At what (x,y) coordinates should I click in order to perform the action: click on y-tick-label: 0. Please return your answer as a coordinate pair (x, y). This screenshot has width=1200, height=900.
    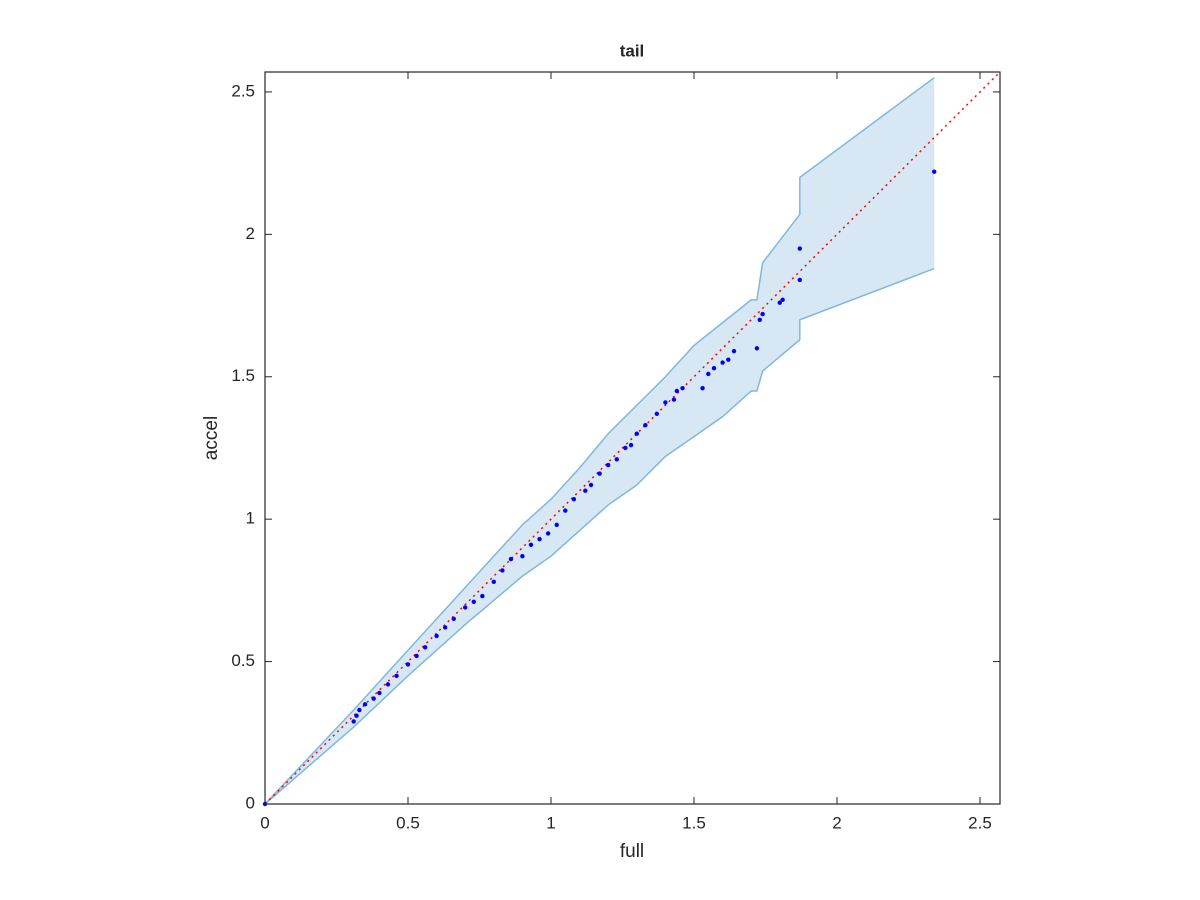
    Looking at the image, I should click on (250, 802).